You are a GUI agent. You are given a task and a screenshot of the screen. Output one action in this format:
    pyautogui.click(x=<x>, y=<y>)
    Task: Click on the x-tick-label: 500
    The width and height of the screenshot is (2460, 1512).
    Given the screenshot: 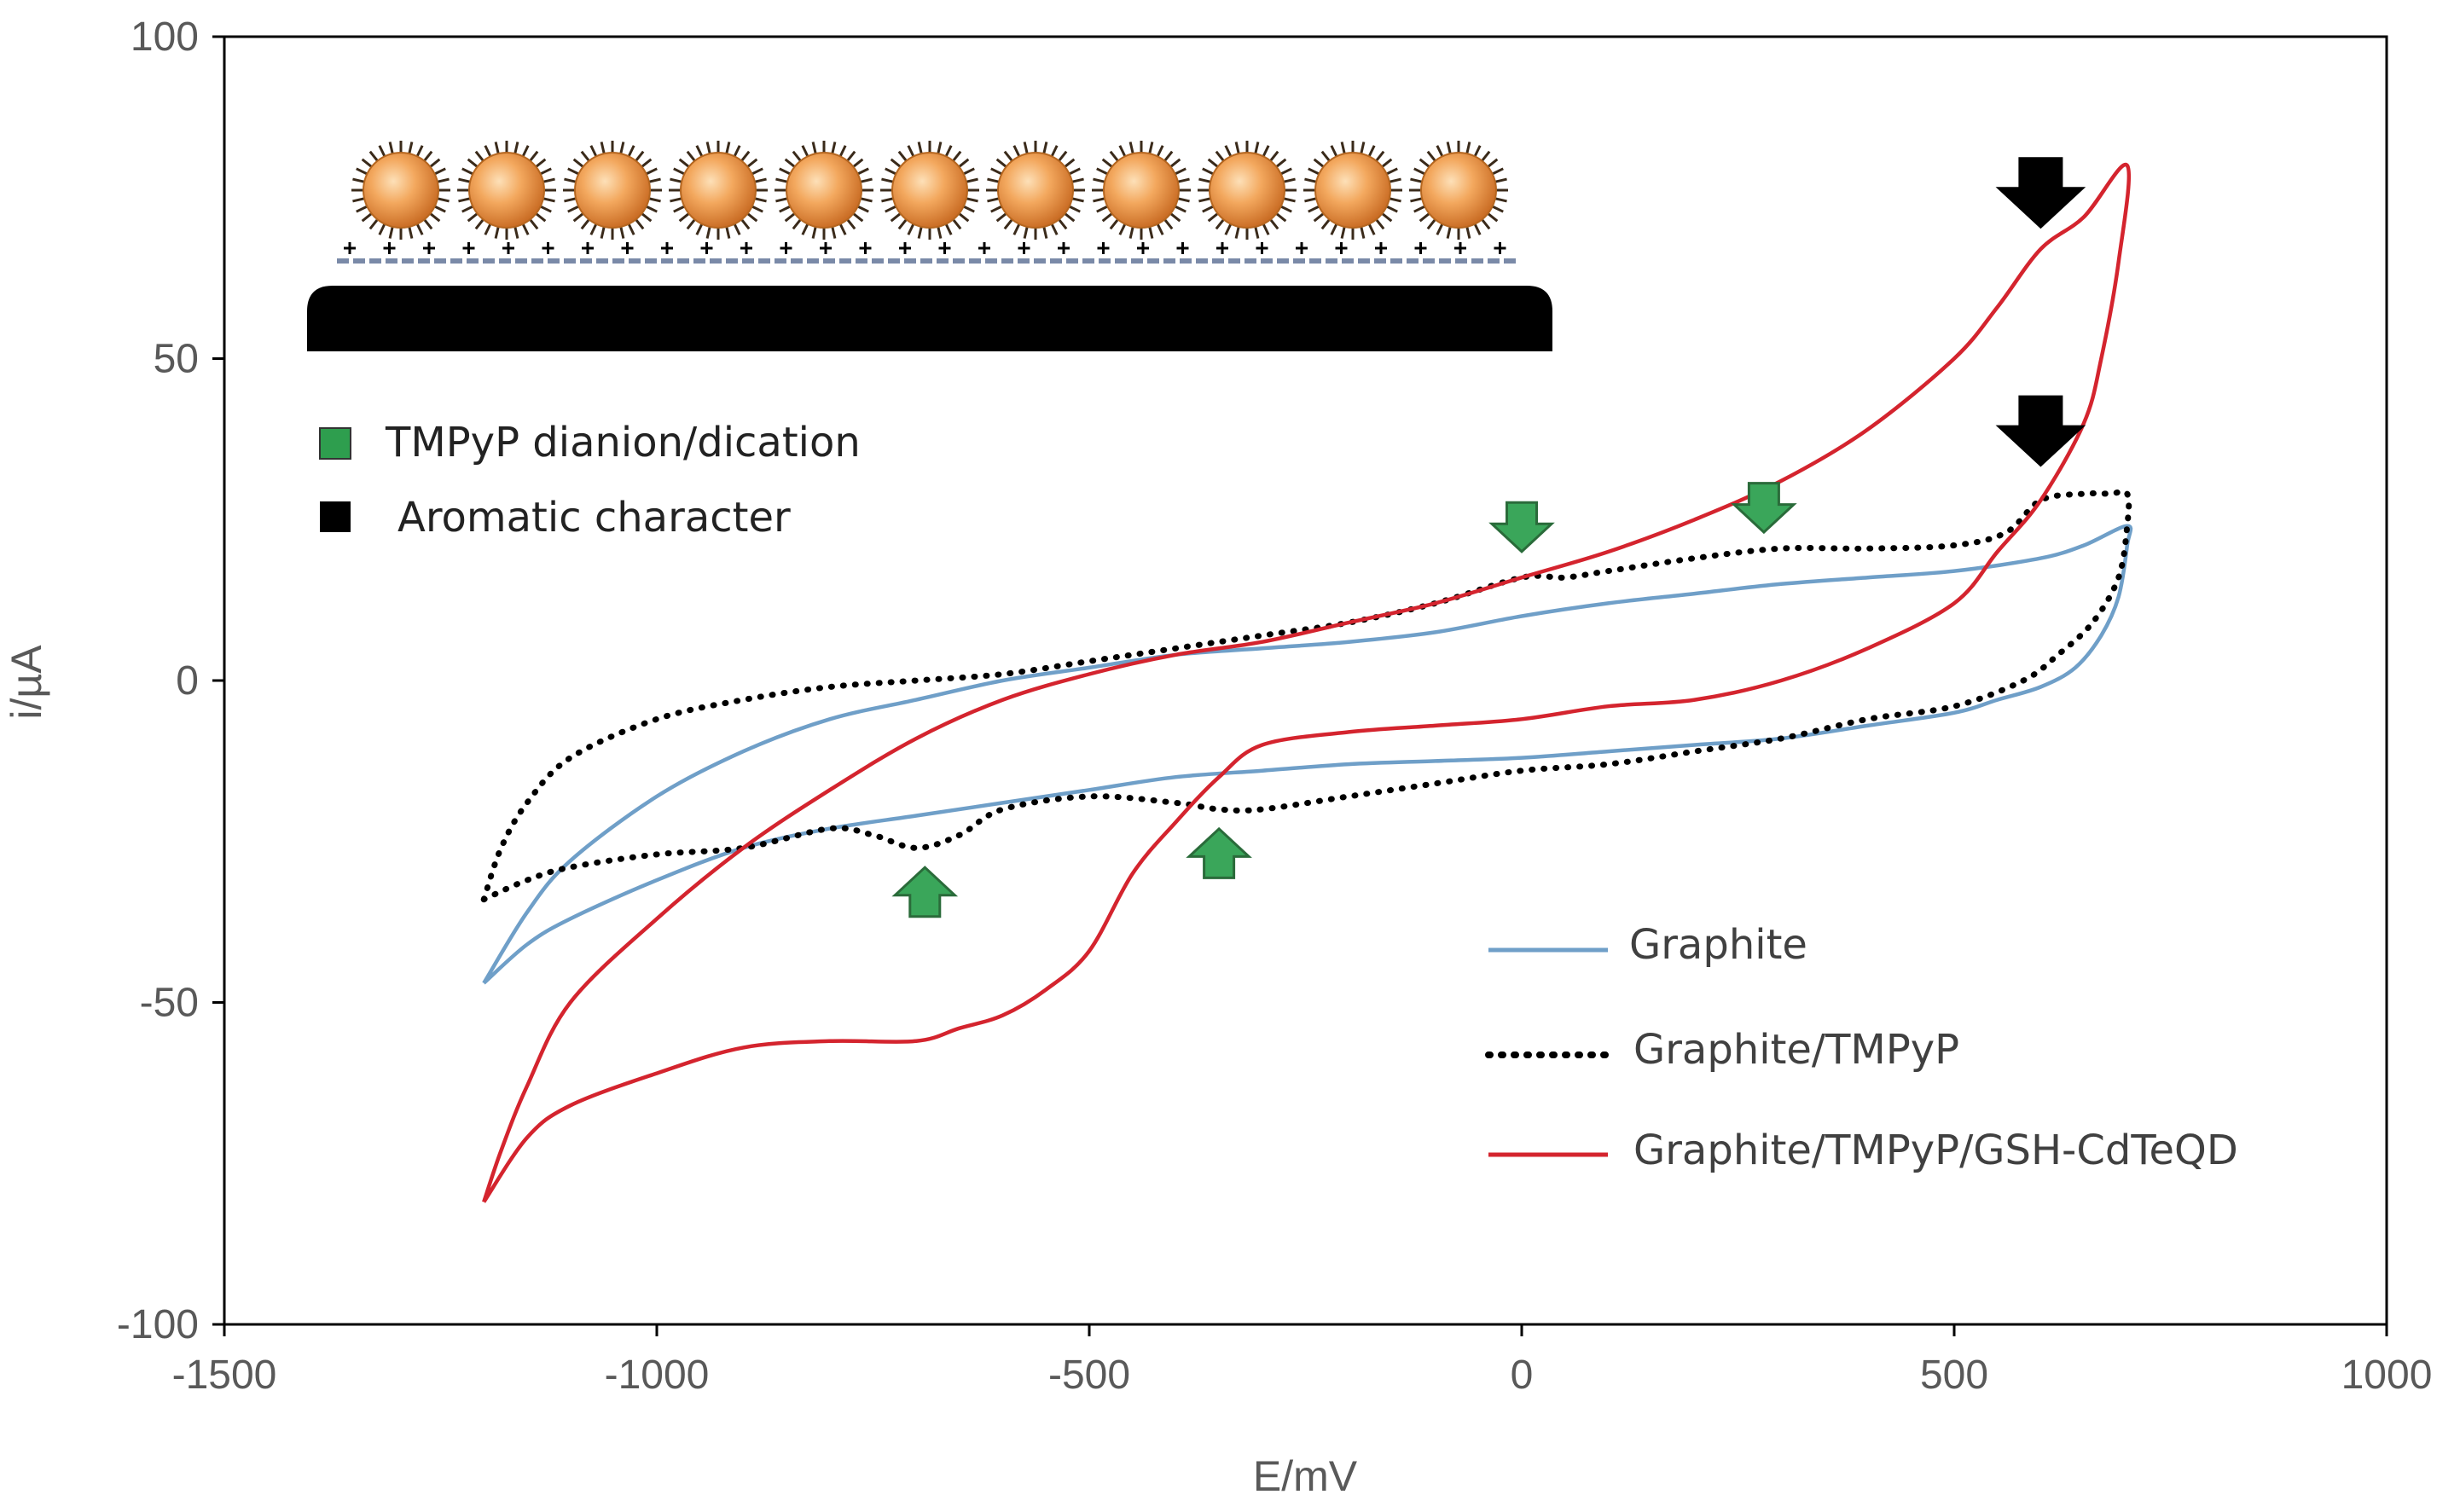 What is the action you would take?
    pyautogui.click(x=1954, y=1375)
    